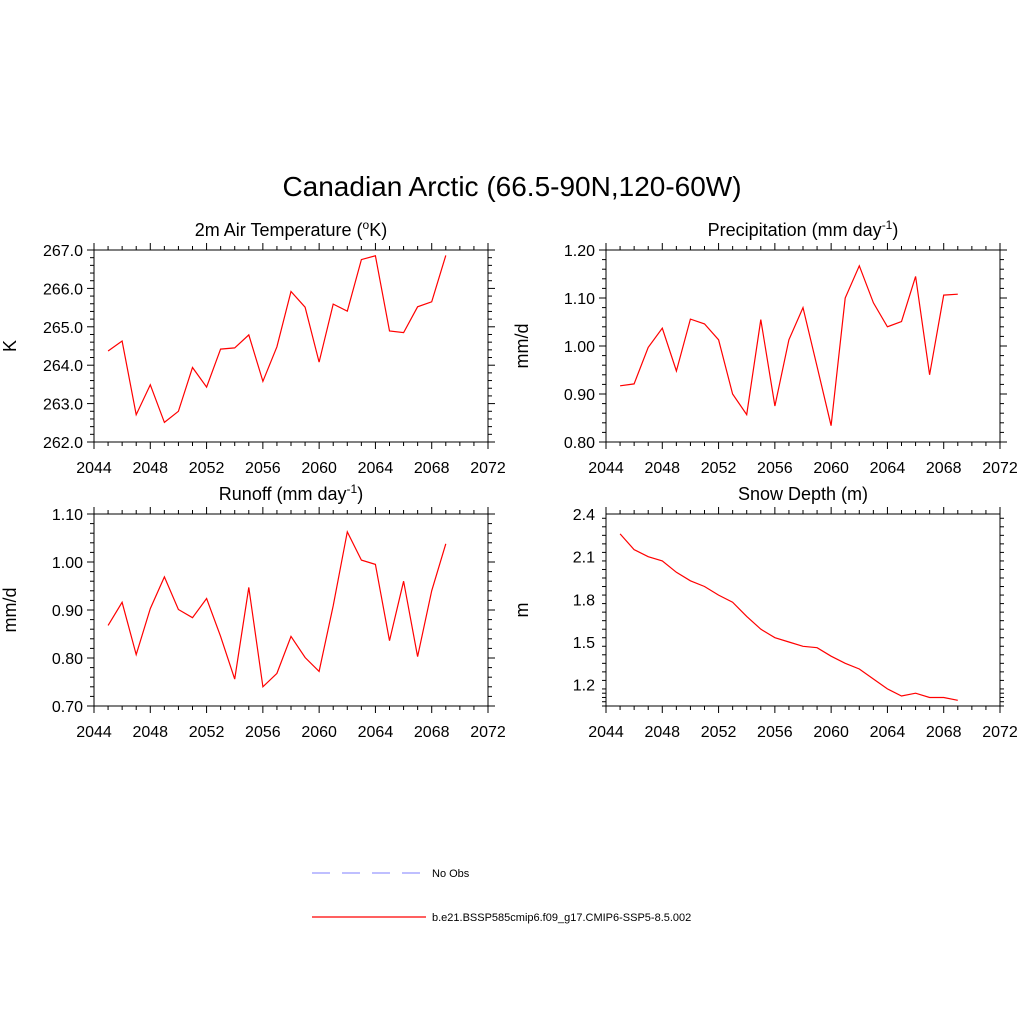  I want to click on y-tick-label: 2.4, so click(584, 515).